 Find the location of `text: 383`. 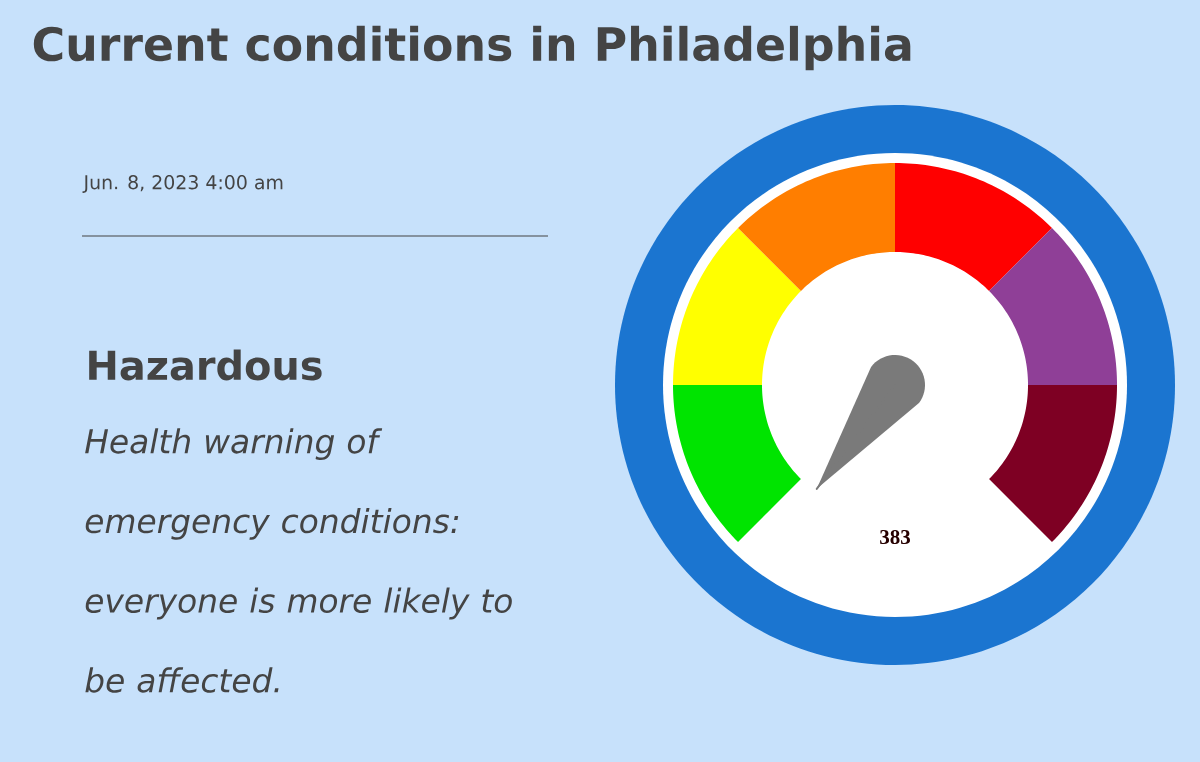

text: 383 is located at coordinates (895, 537).